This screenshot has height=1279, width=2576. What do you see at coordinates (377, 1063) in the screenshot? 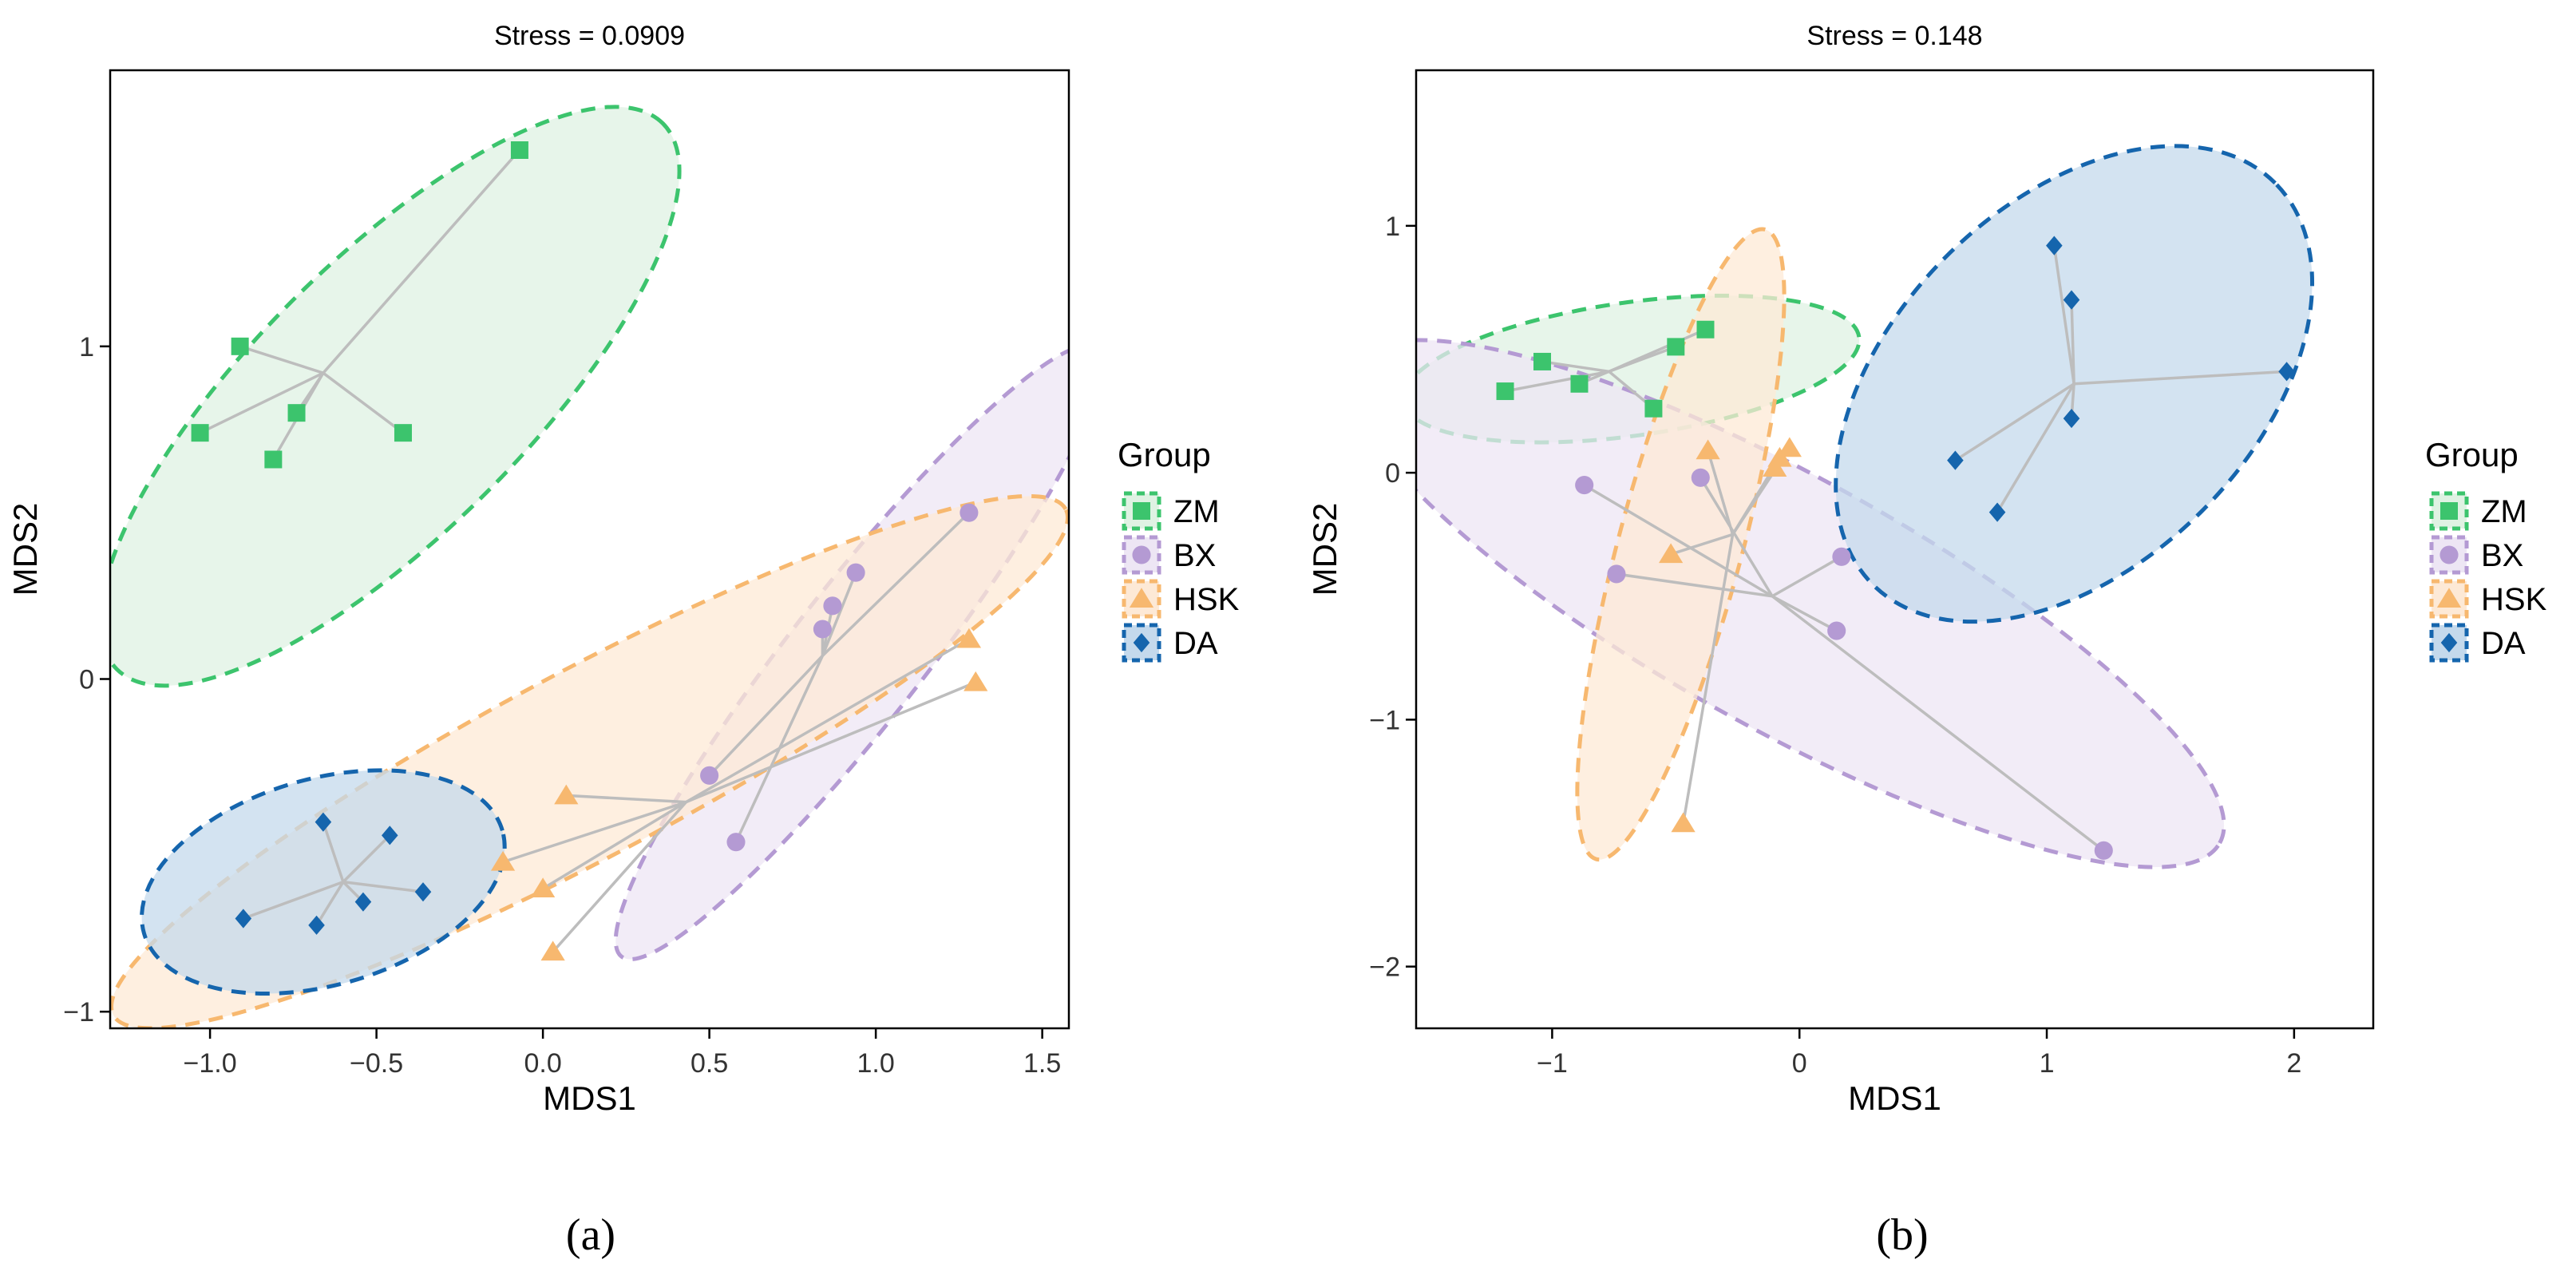
I see `x-tick-label-1: −0.5` at bounding box center [377, 1063].